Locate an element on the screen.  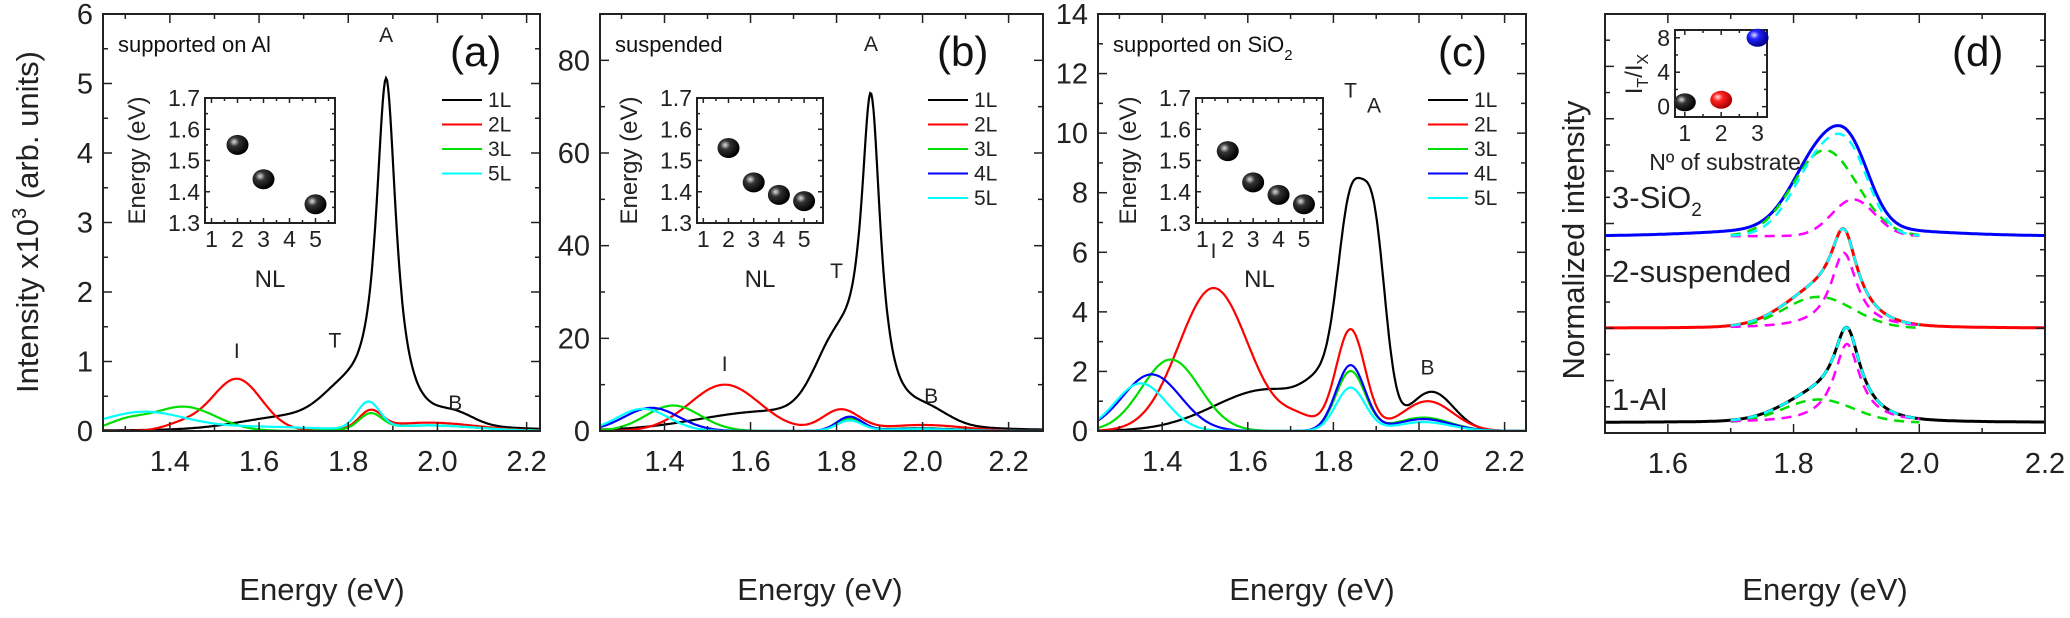
panel-c-xtick-label: 2.2 is located at coordinates (1504, 462).